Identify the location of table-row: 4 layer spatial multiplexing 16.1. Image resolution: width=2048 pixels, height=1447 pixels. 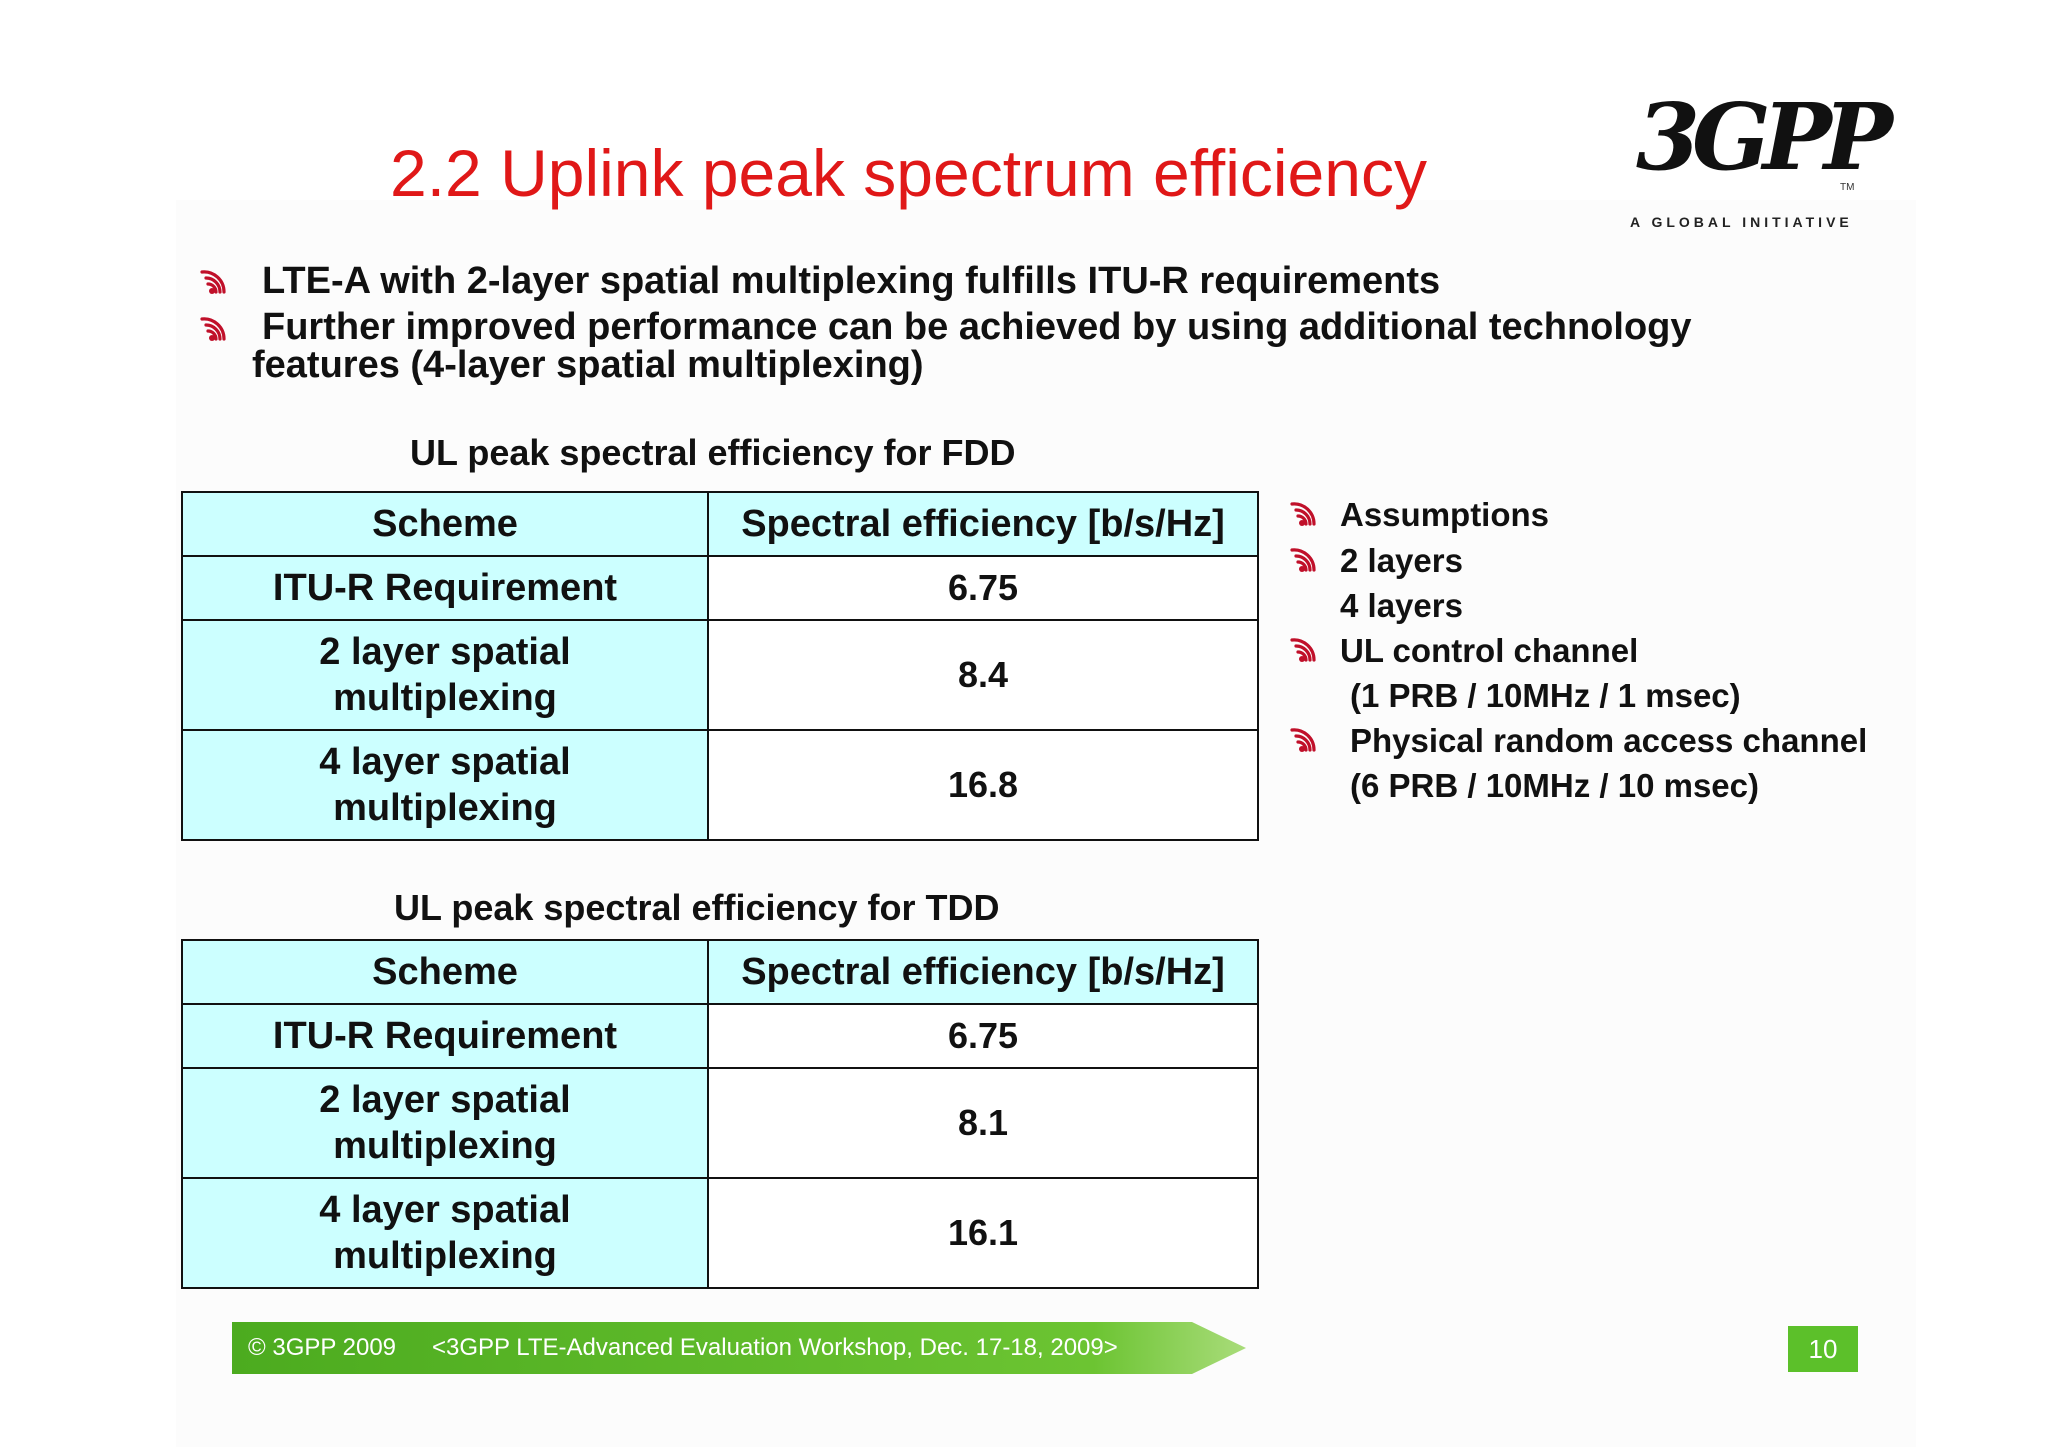
(720, 1233).